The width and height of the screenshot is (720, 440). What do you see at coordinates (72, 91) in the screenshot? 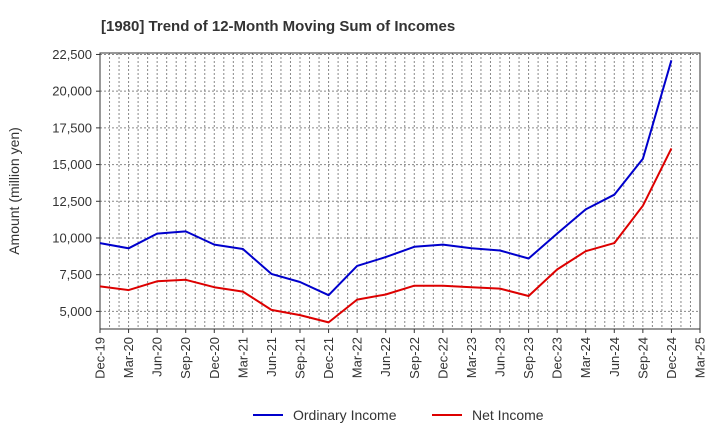
I see `y-tick-label: 20,000` at bounding box center [72, 91].